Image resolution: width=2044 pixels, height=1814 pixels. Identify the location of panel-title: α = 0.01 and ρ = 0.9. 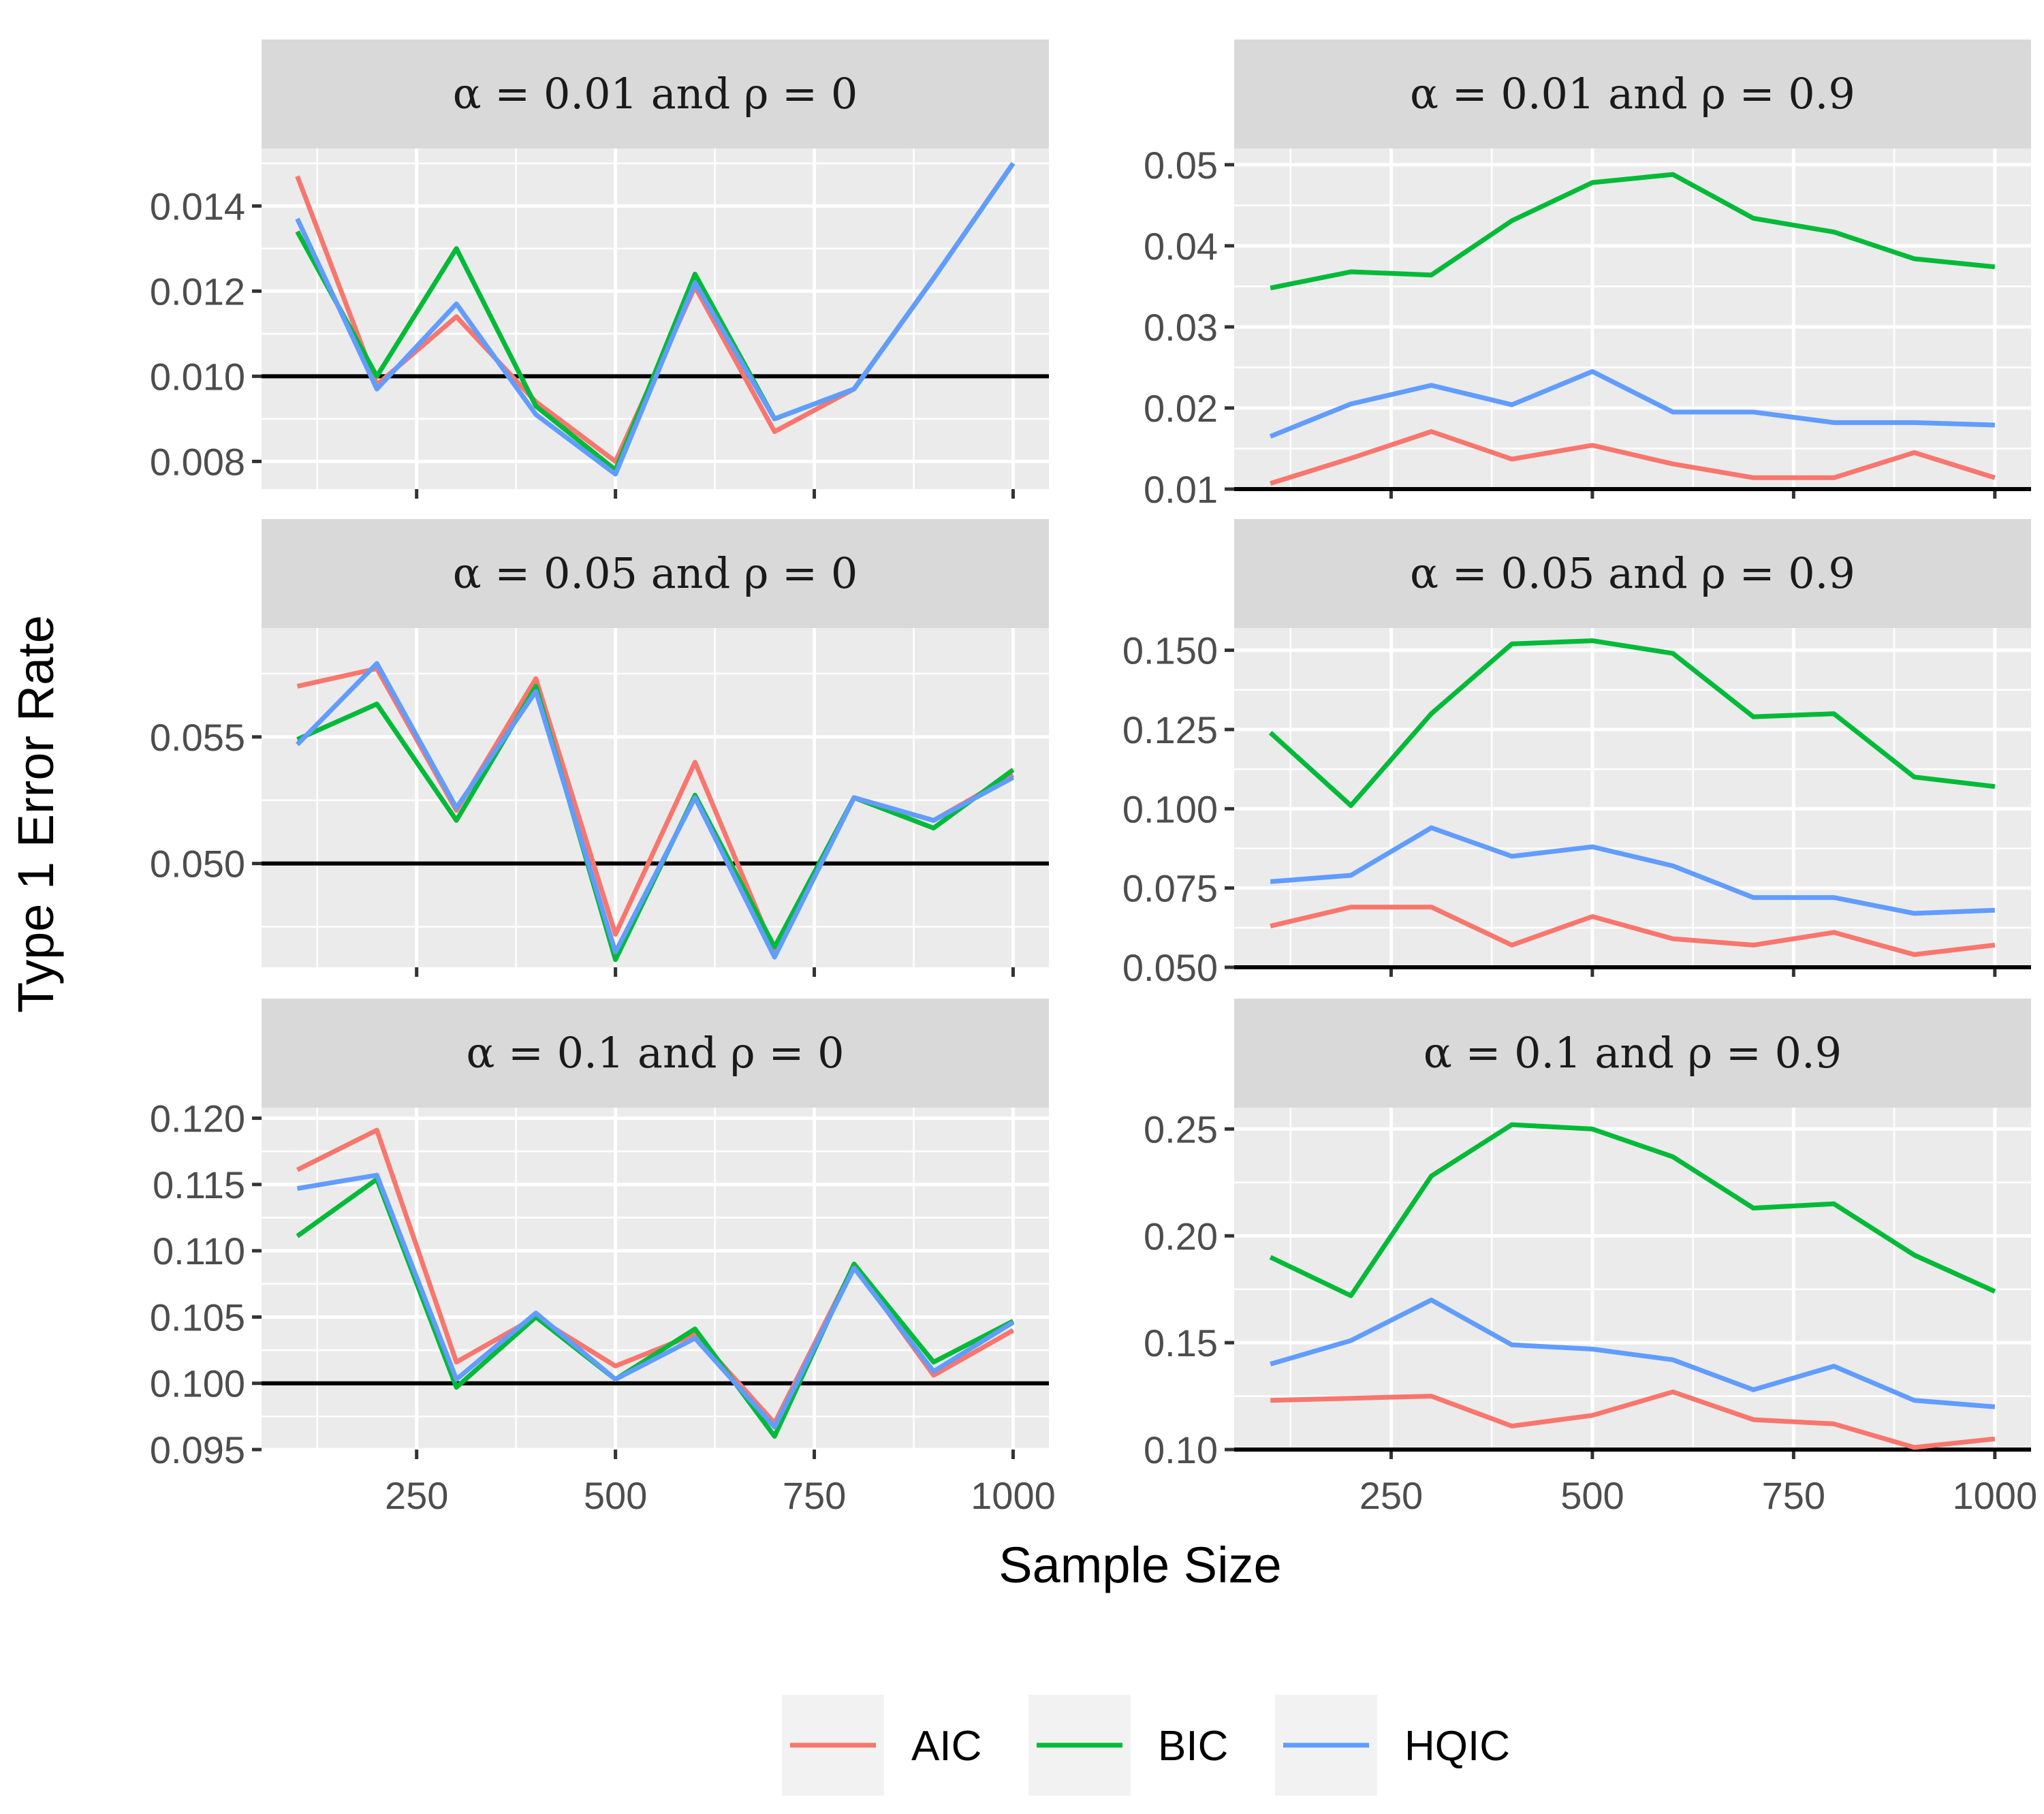
(1632, 94).